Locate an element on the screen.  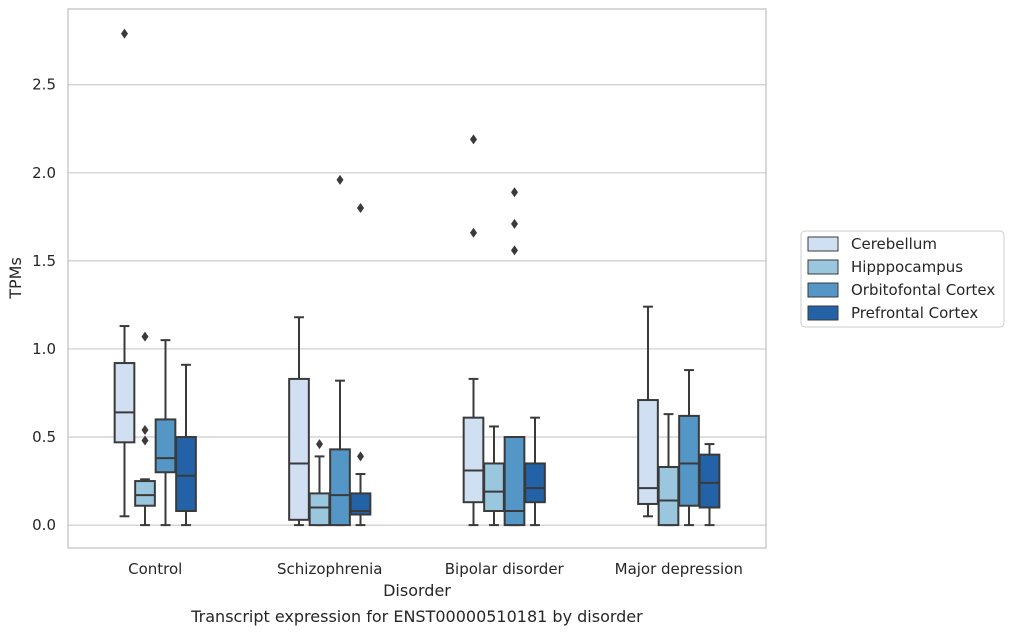
x-tick-label: Schizophrenia is located at coordinates (329, 569).